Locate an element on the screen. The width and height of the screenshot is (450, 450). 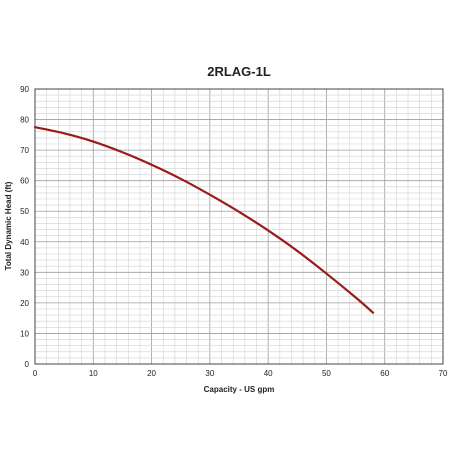
x-tick-label: 70 is located at coordinates (443, 373).